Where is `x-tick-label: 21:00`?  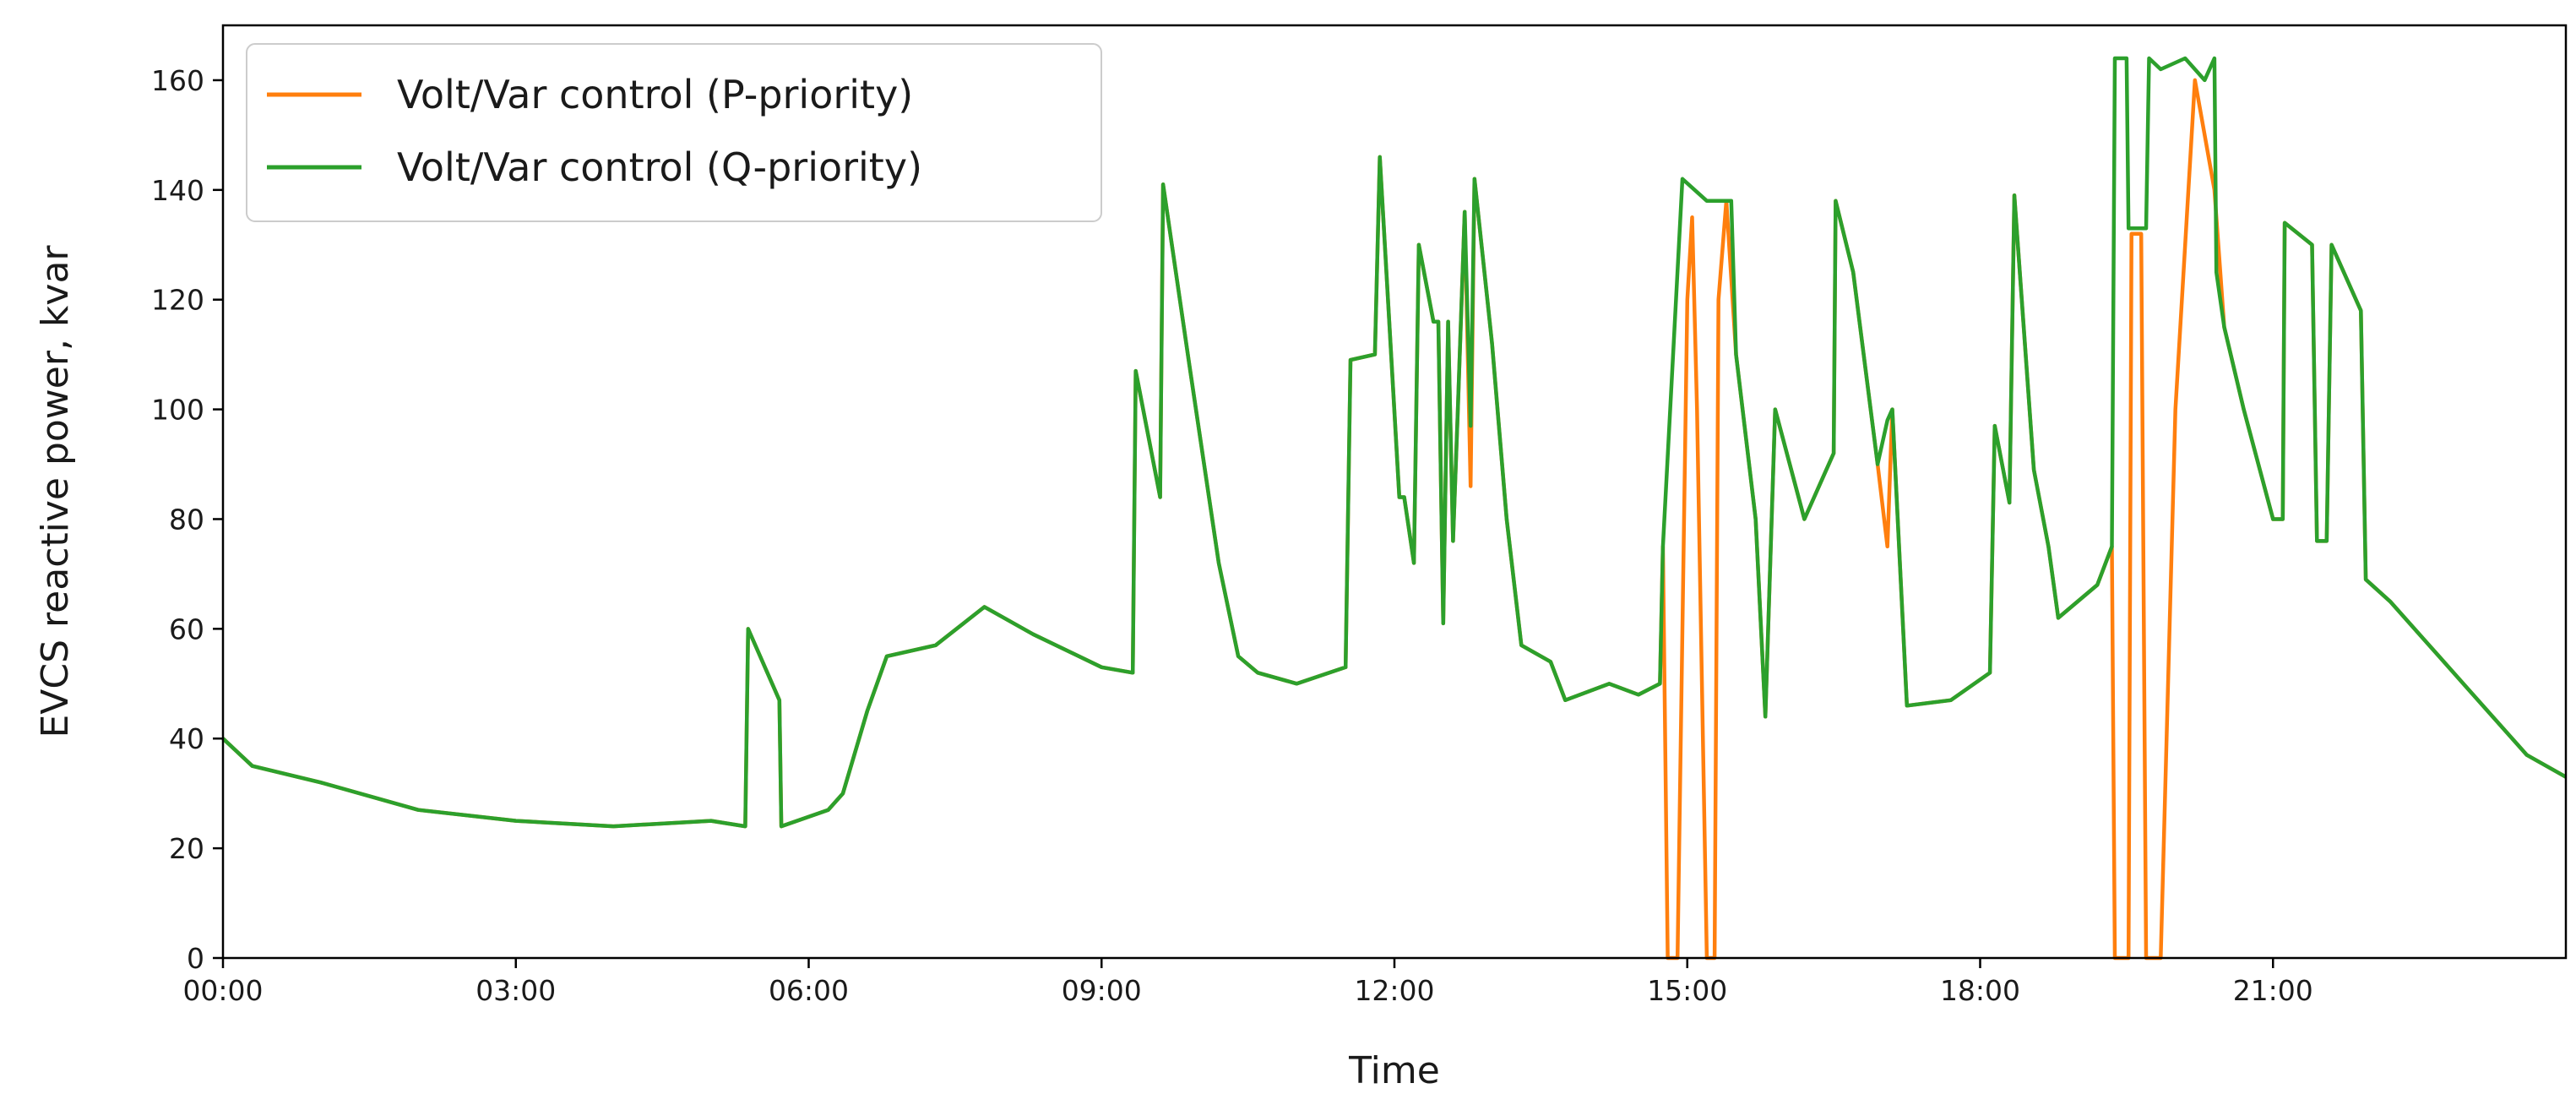
x-tick-label: 21:00 is located at coordinates (2273, 991).